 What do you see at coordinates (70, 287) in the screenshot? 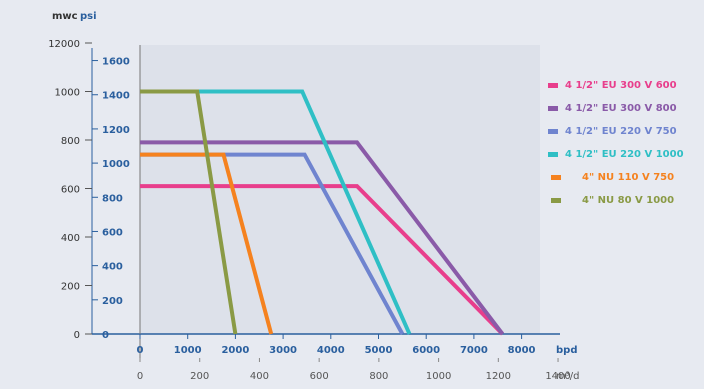
I see `y-mwc-tick-label: 200` at bounding box center [70, 287].